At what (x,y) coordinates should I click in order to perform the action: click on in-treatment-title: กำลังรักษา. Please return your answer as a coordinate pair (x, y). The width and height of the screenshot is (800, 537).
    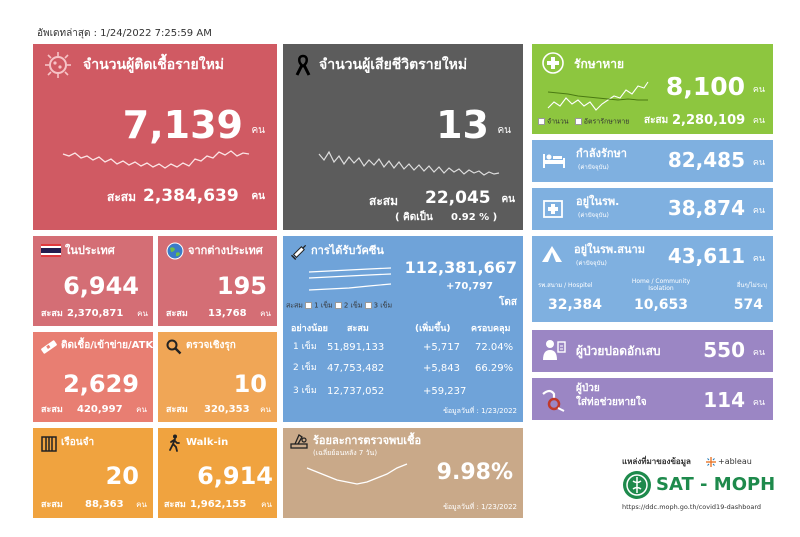
    Looking at the image, I should click on (601, 153).